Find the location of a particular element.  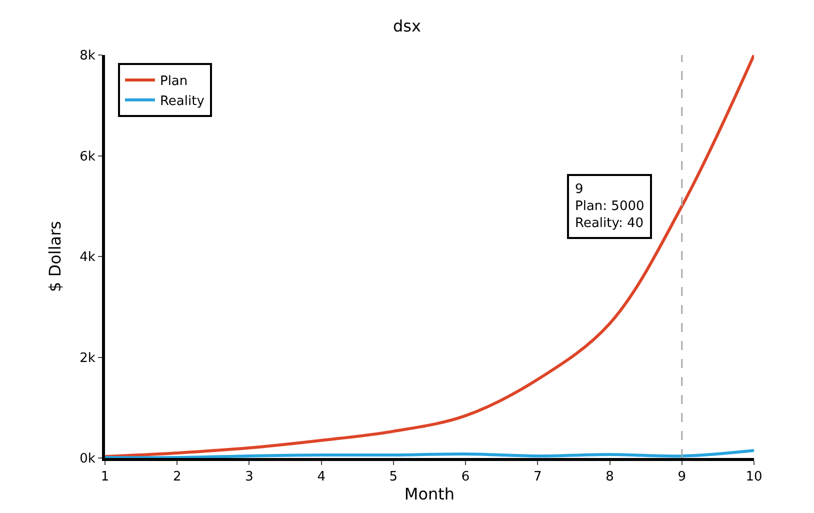

annotation: 9 Plan: 5000 Reality: 40 is located at coordinates (609, 206).